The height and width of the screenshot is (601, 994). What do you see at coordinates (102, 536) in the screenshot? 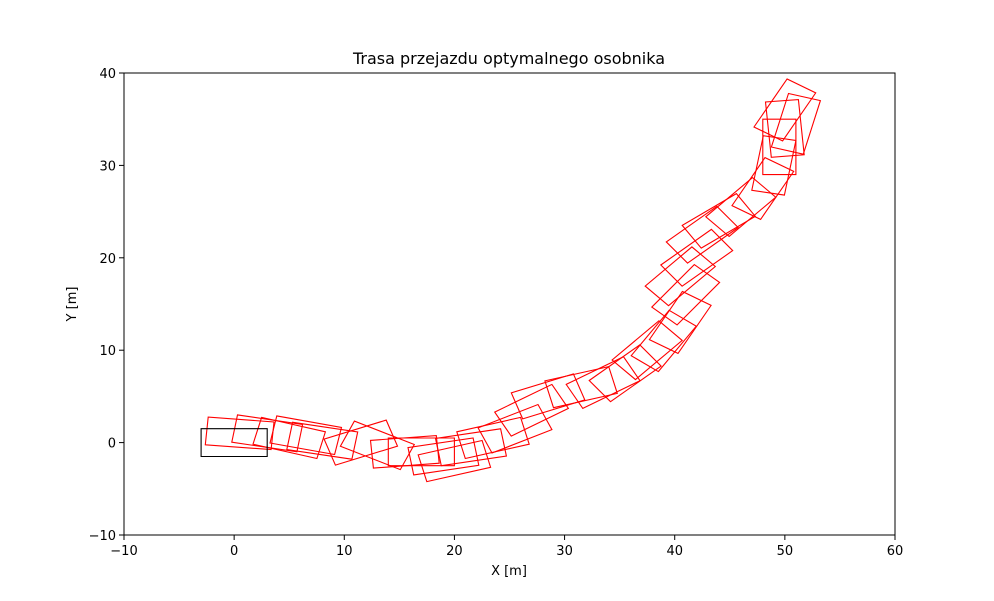
I see `y-tick-label: −10` at bounding box center [102, 536].